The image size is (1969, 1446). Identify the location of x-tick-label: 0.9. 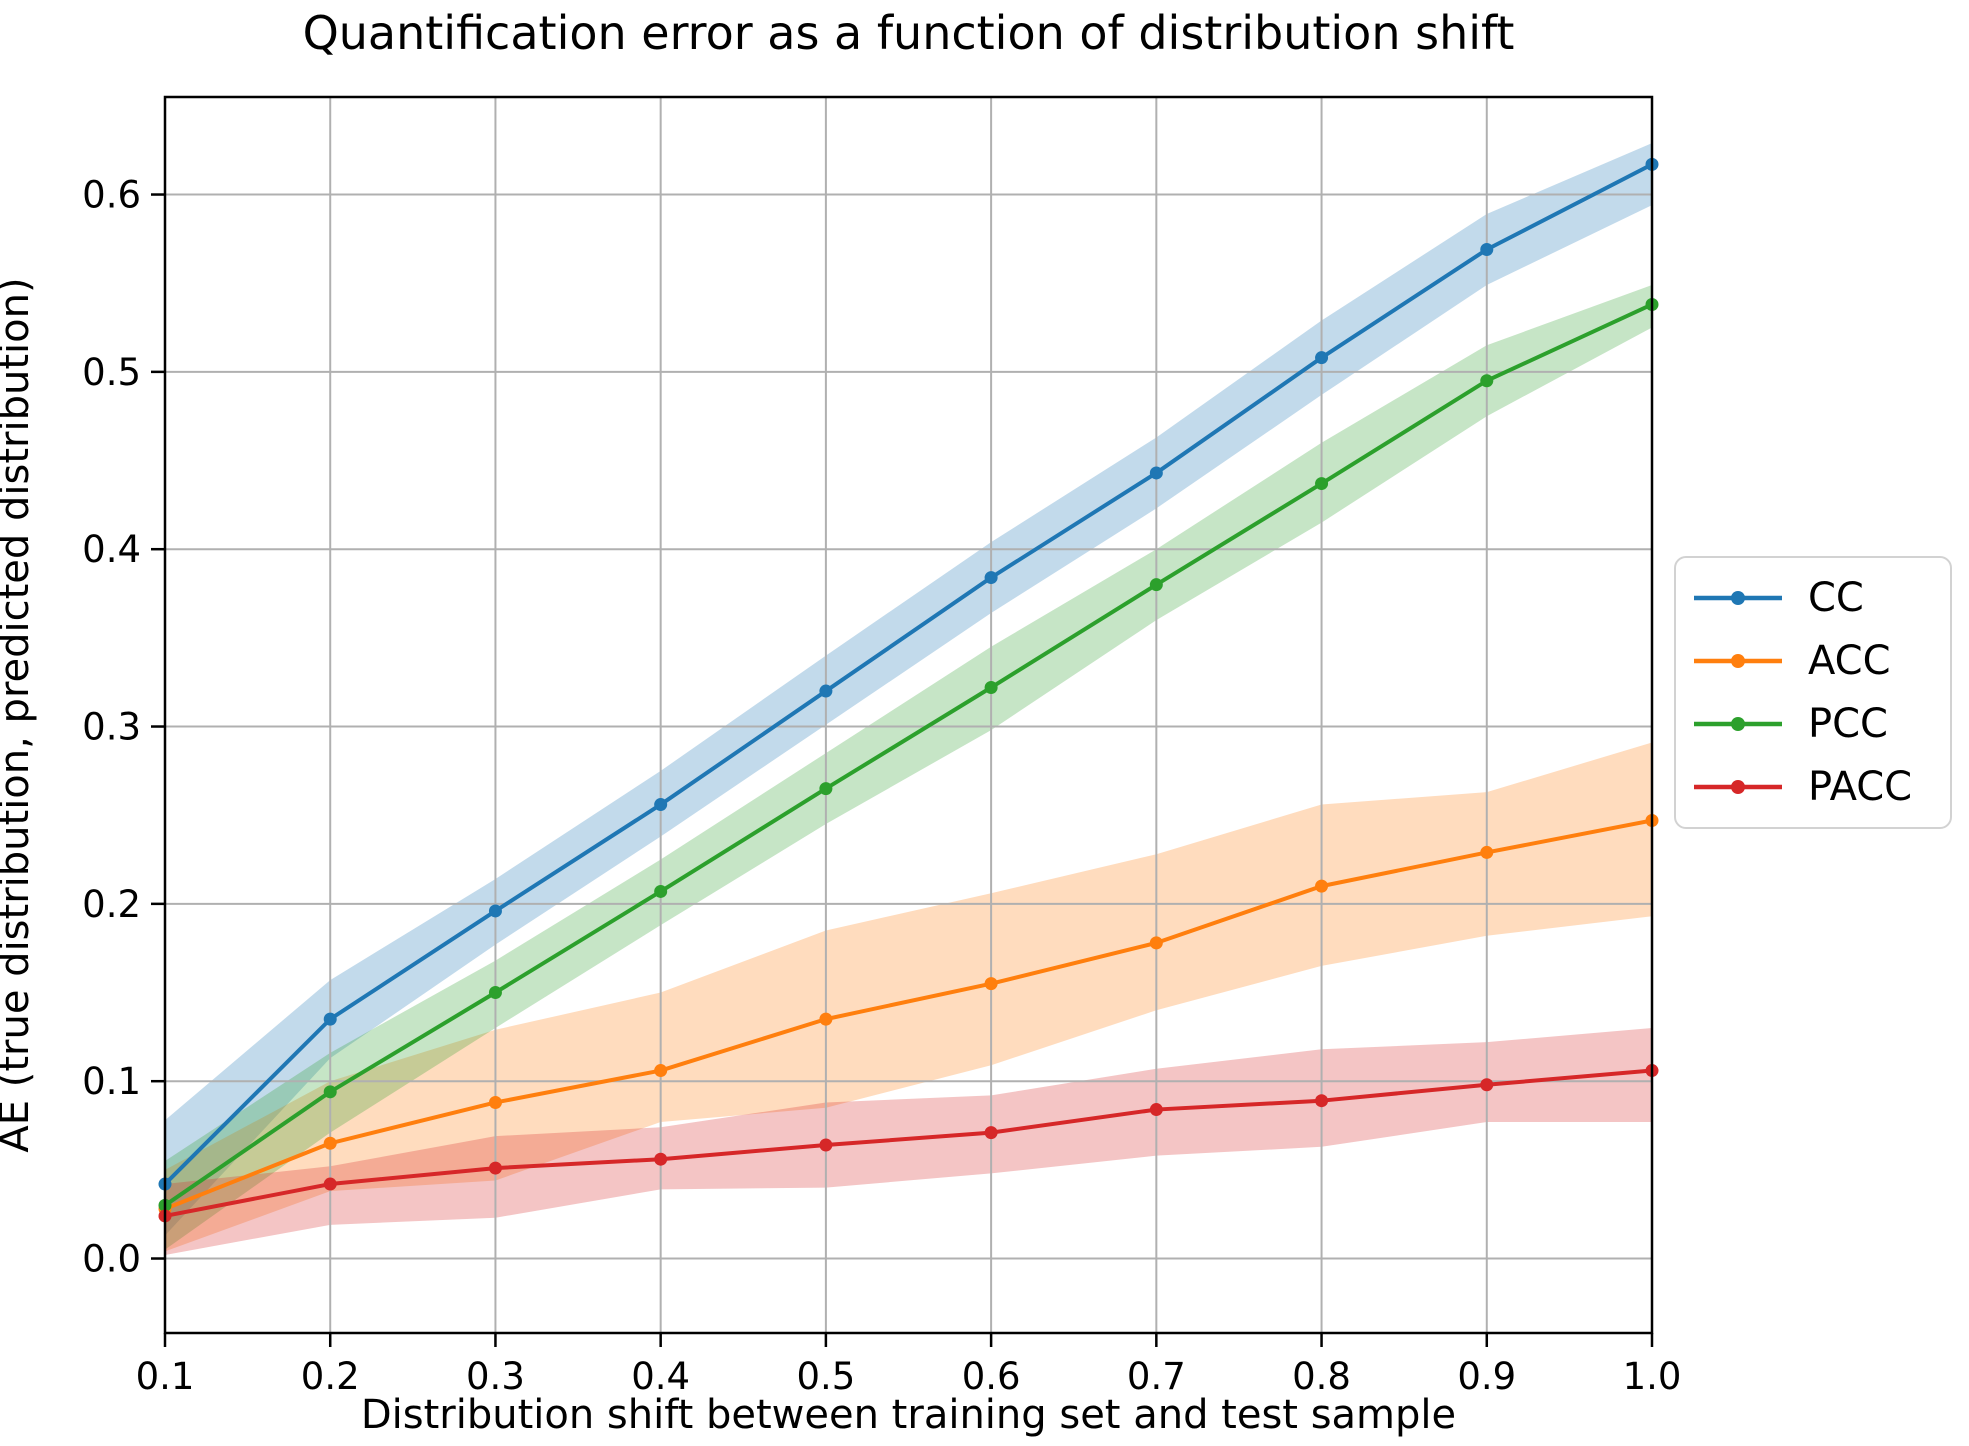
(1486, 1376).